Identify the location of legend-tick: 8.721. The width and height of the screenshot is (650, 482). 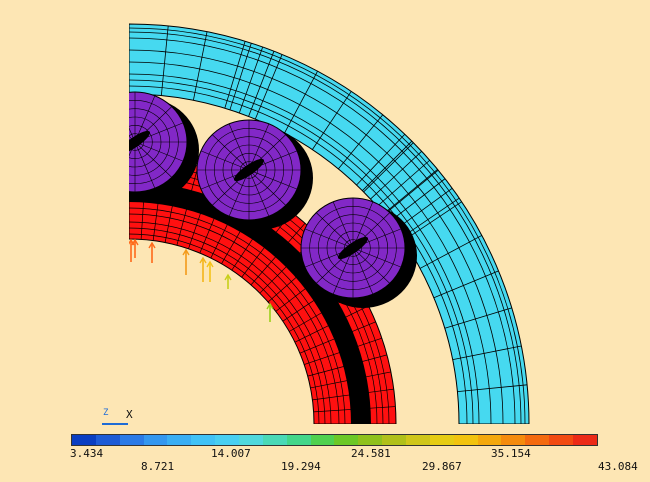
(158, 466).